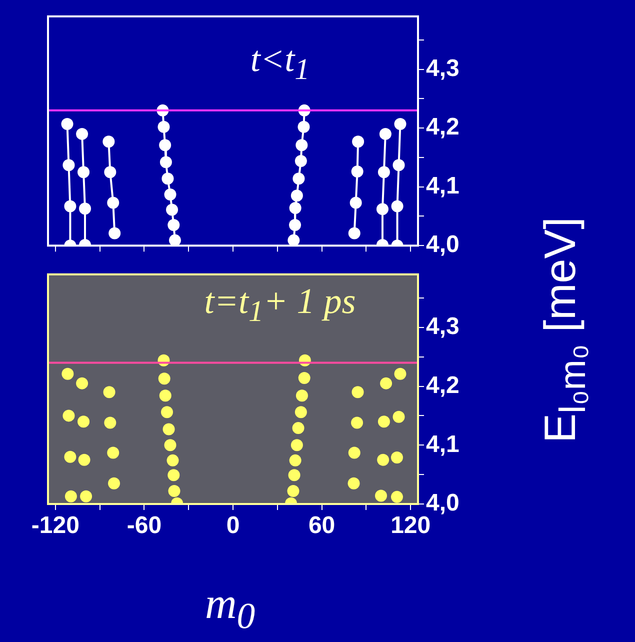 This screenshot has height=642, width=635. I want to click on annotation: t<t$_{1}$, so click(280, 63).